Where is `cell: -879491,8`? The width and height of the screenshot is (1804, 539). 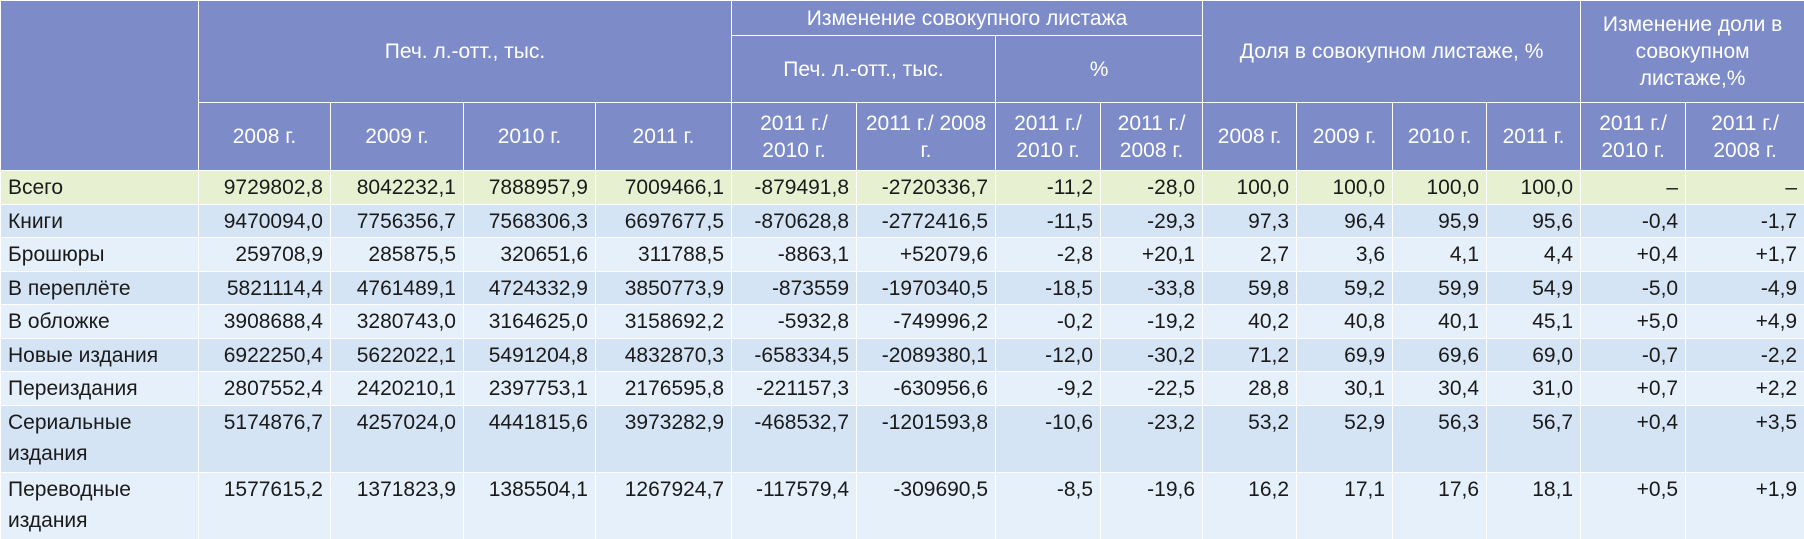 cell: -879491,8 is located at coordinates (794, 187).